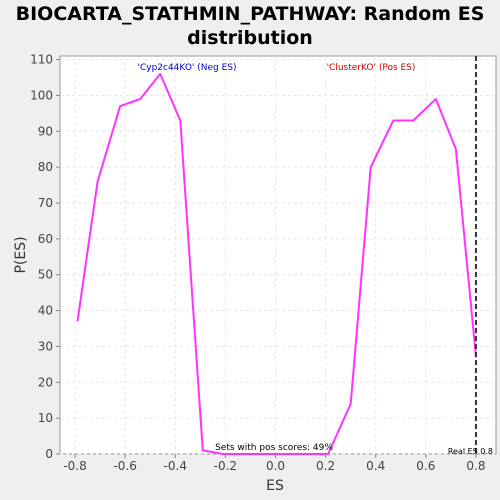  I want to click on x-tick-label: 0.0, so click(275, 466).